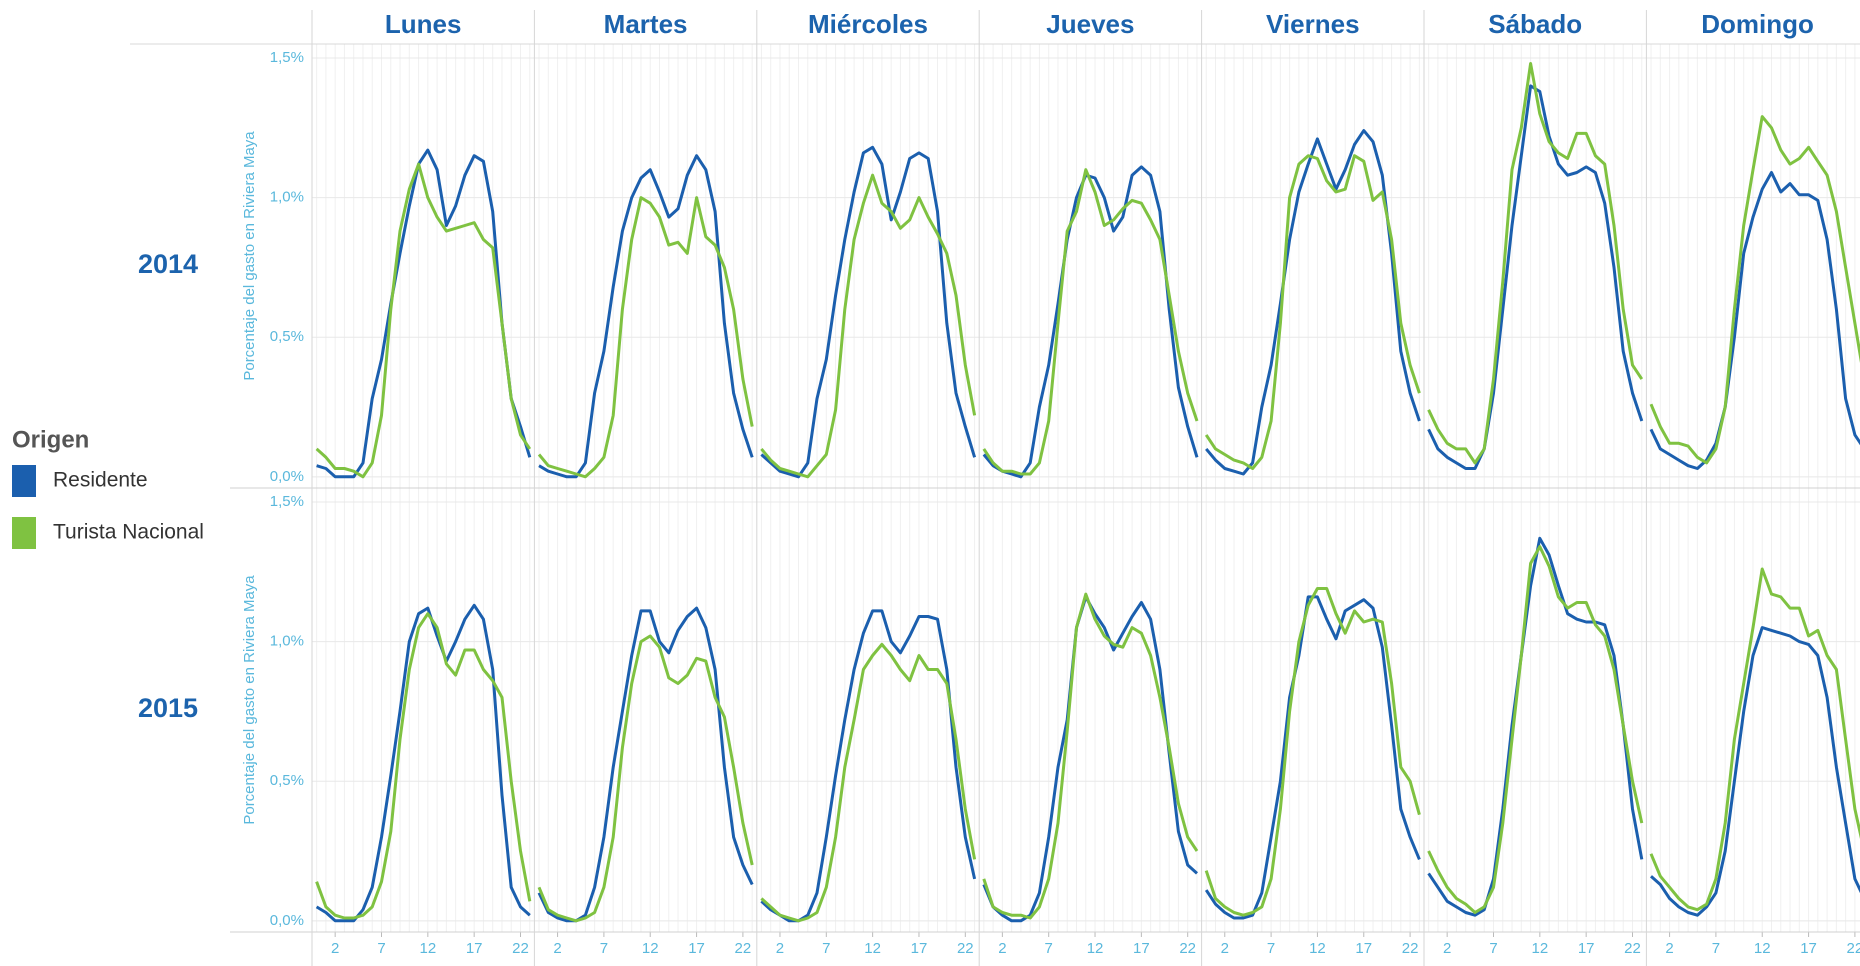 The image size is (1860, 966). Describe the element at coordinates (646, 24) in the screenshot. I see `column-title: Martes` at that location.